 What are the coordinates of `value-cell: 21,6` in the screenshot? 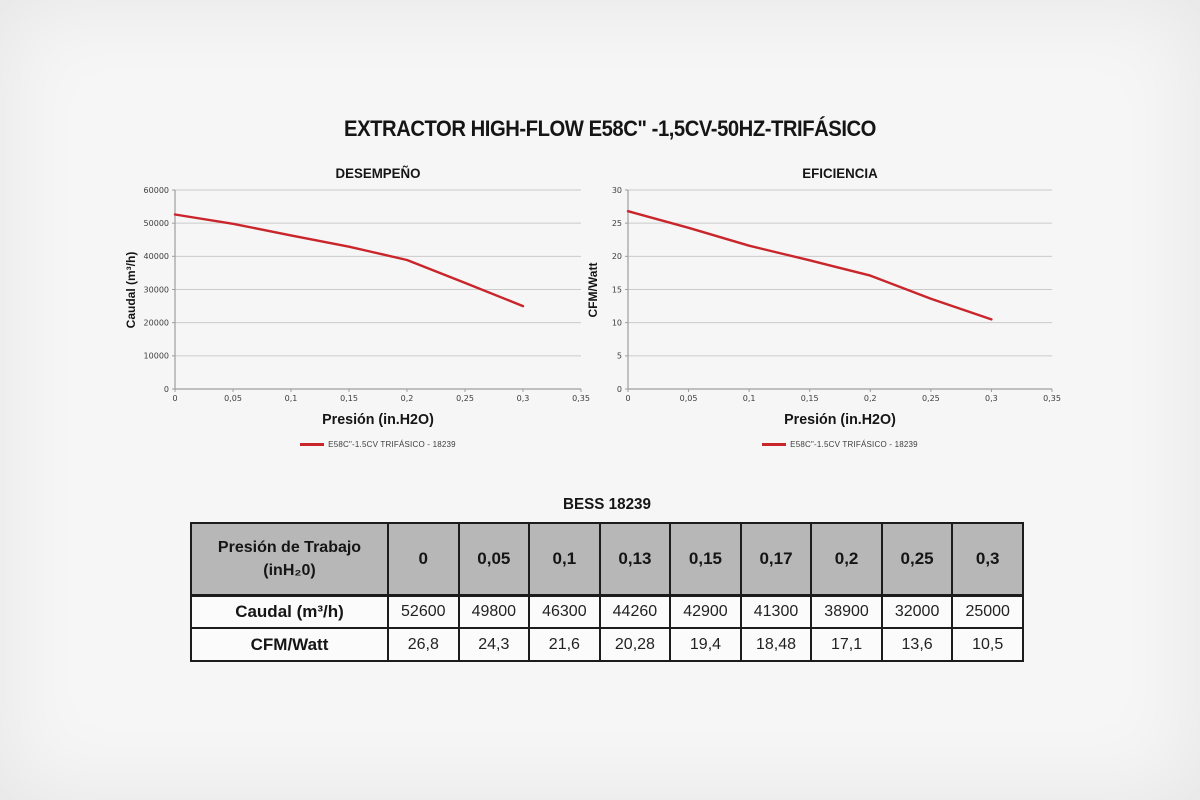 It's located at (564, 644).